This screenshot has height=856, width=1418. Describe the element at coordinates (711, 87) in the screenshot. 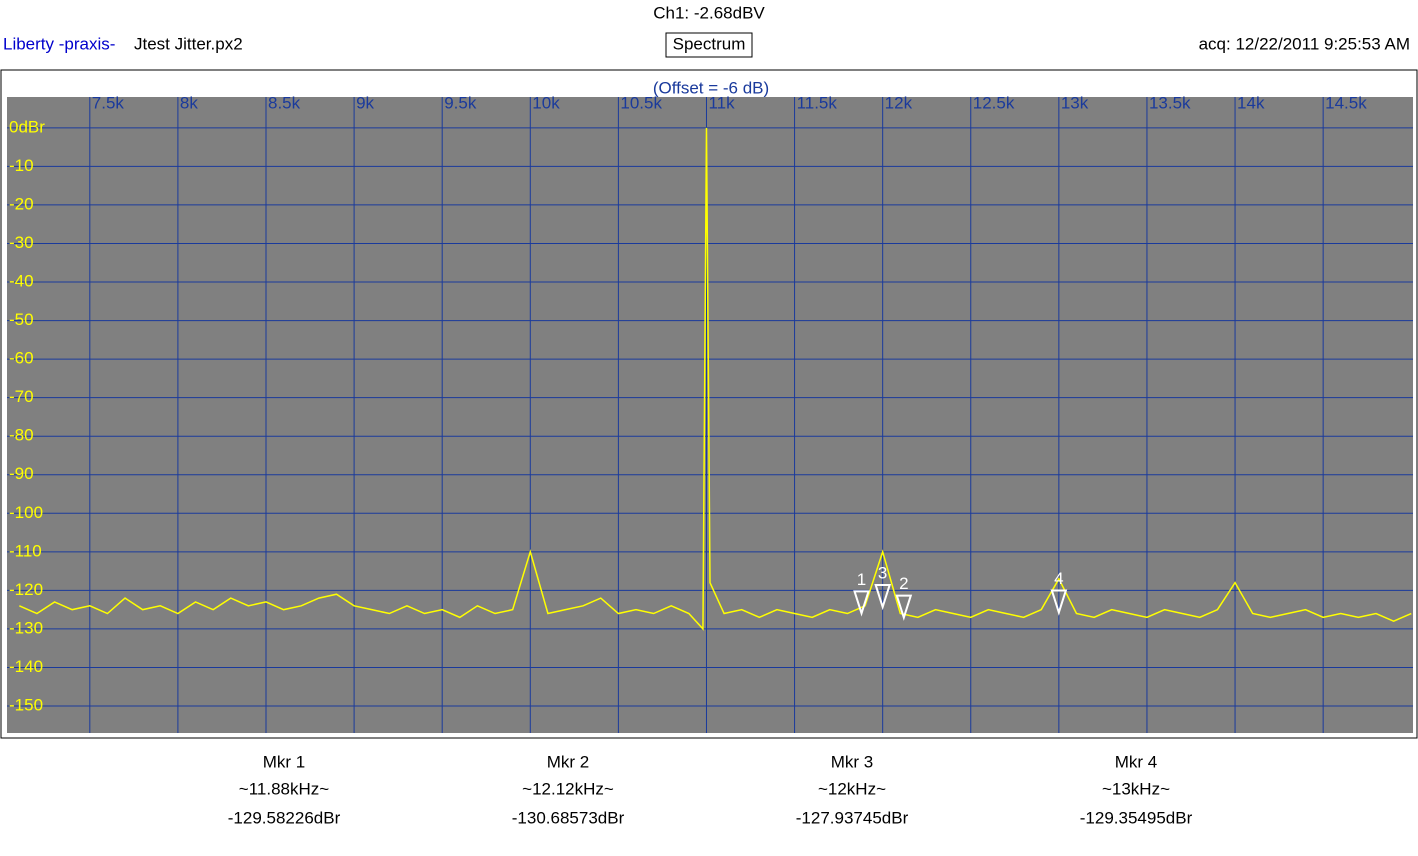

I see `offset-note: (Offset = -6 dB)` at that location.